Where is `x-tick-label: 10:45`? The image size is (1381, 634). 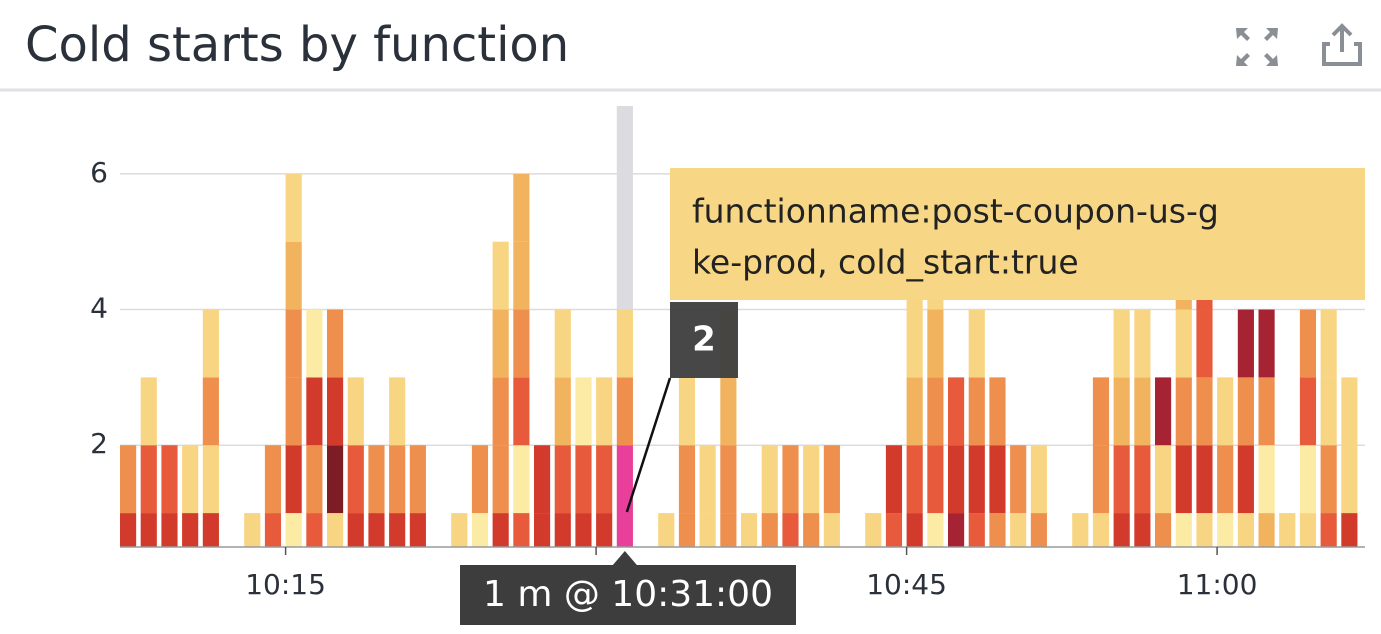 x-tick-label: 10:45 is located at coordinates (906, 584).